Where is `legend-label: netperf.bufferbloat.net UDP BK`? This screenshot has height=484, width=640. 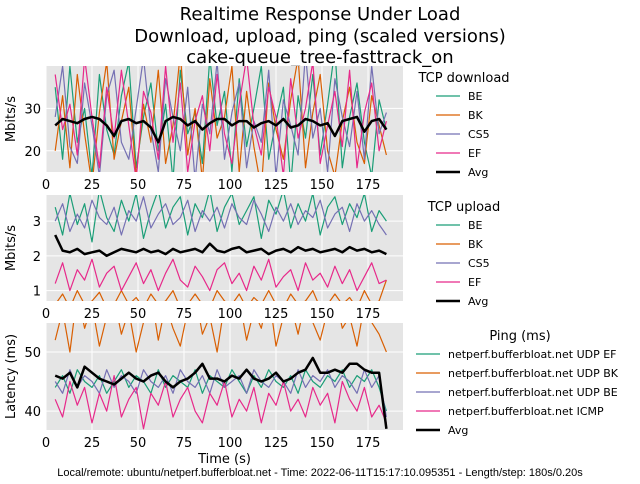 legend-label: netperf.bufferbloat.net UDP BK is located at coordinates (533, 373).